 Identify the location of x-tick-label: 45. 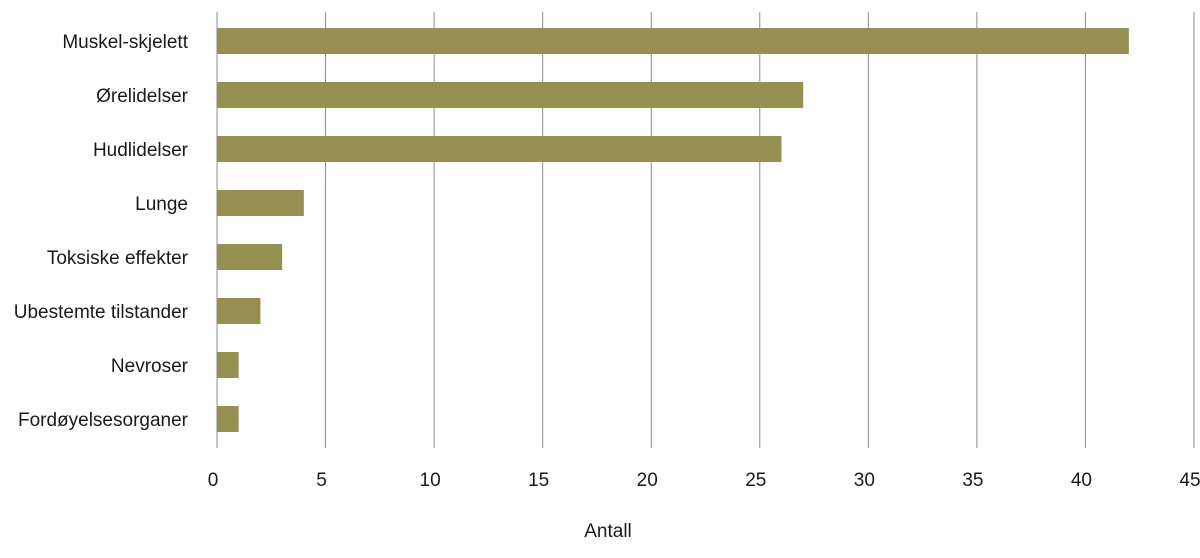
(1189, 480).